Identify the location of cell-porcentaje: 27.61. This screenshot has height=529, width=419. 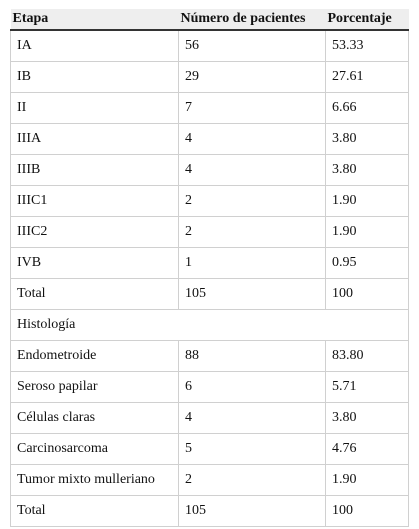
(367, 77).